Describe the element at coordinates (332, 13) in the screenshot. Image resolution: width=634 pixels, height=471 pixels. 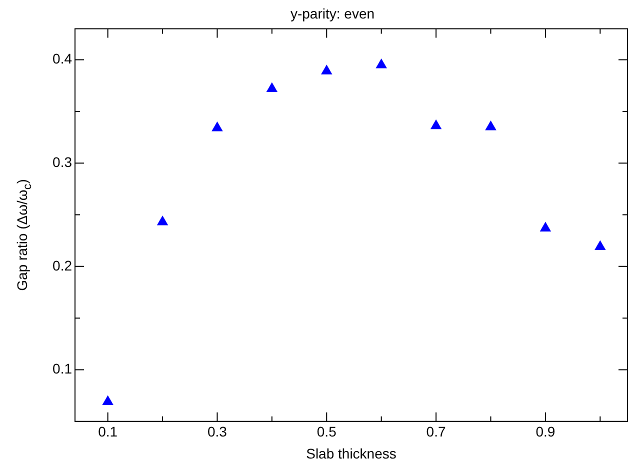
I see `chart-title: y-parity: even` at that location.